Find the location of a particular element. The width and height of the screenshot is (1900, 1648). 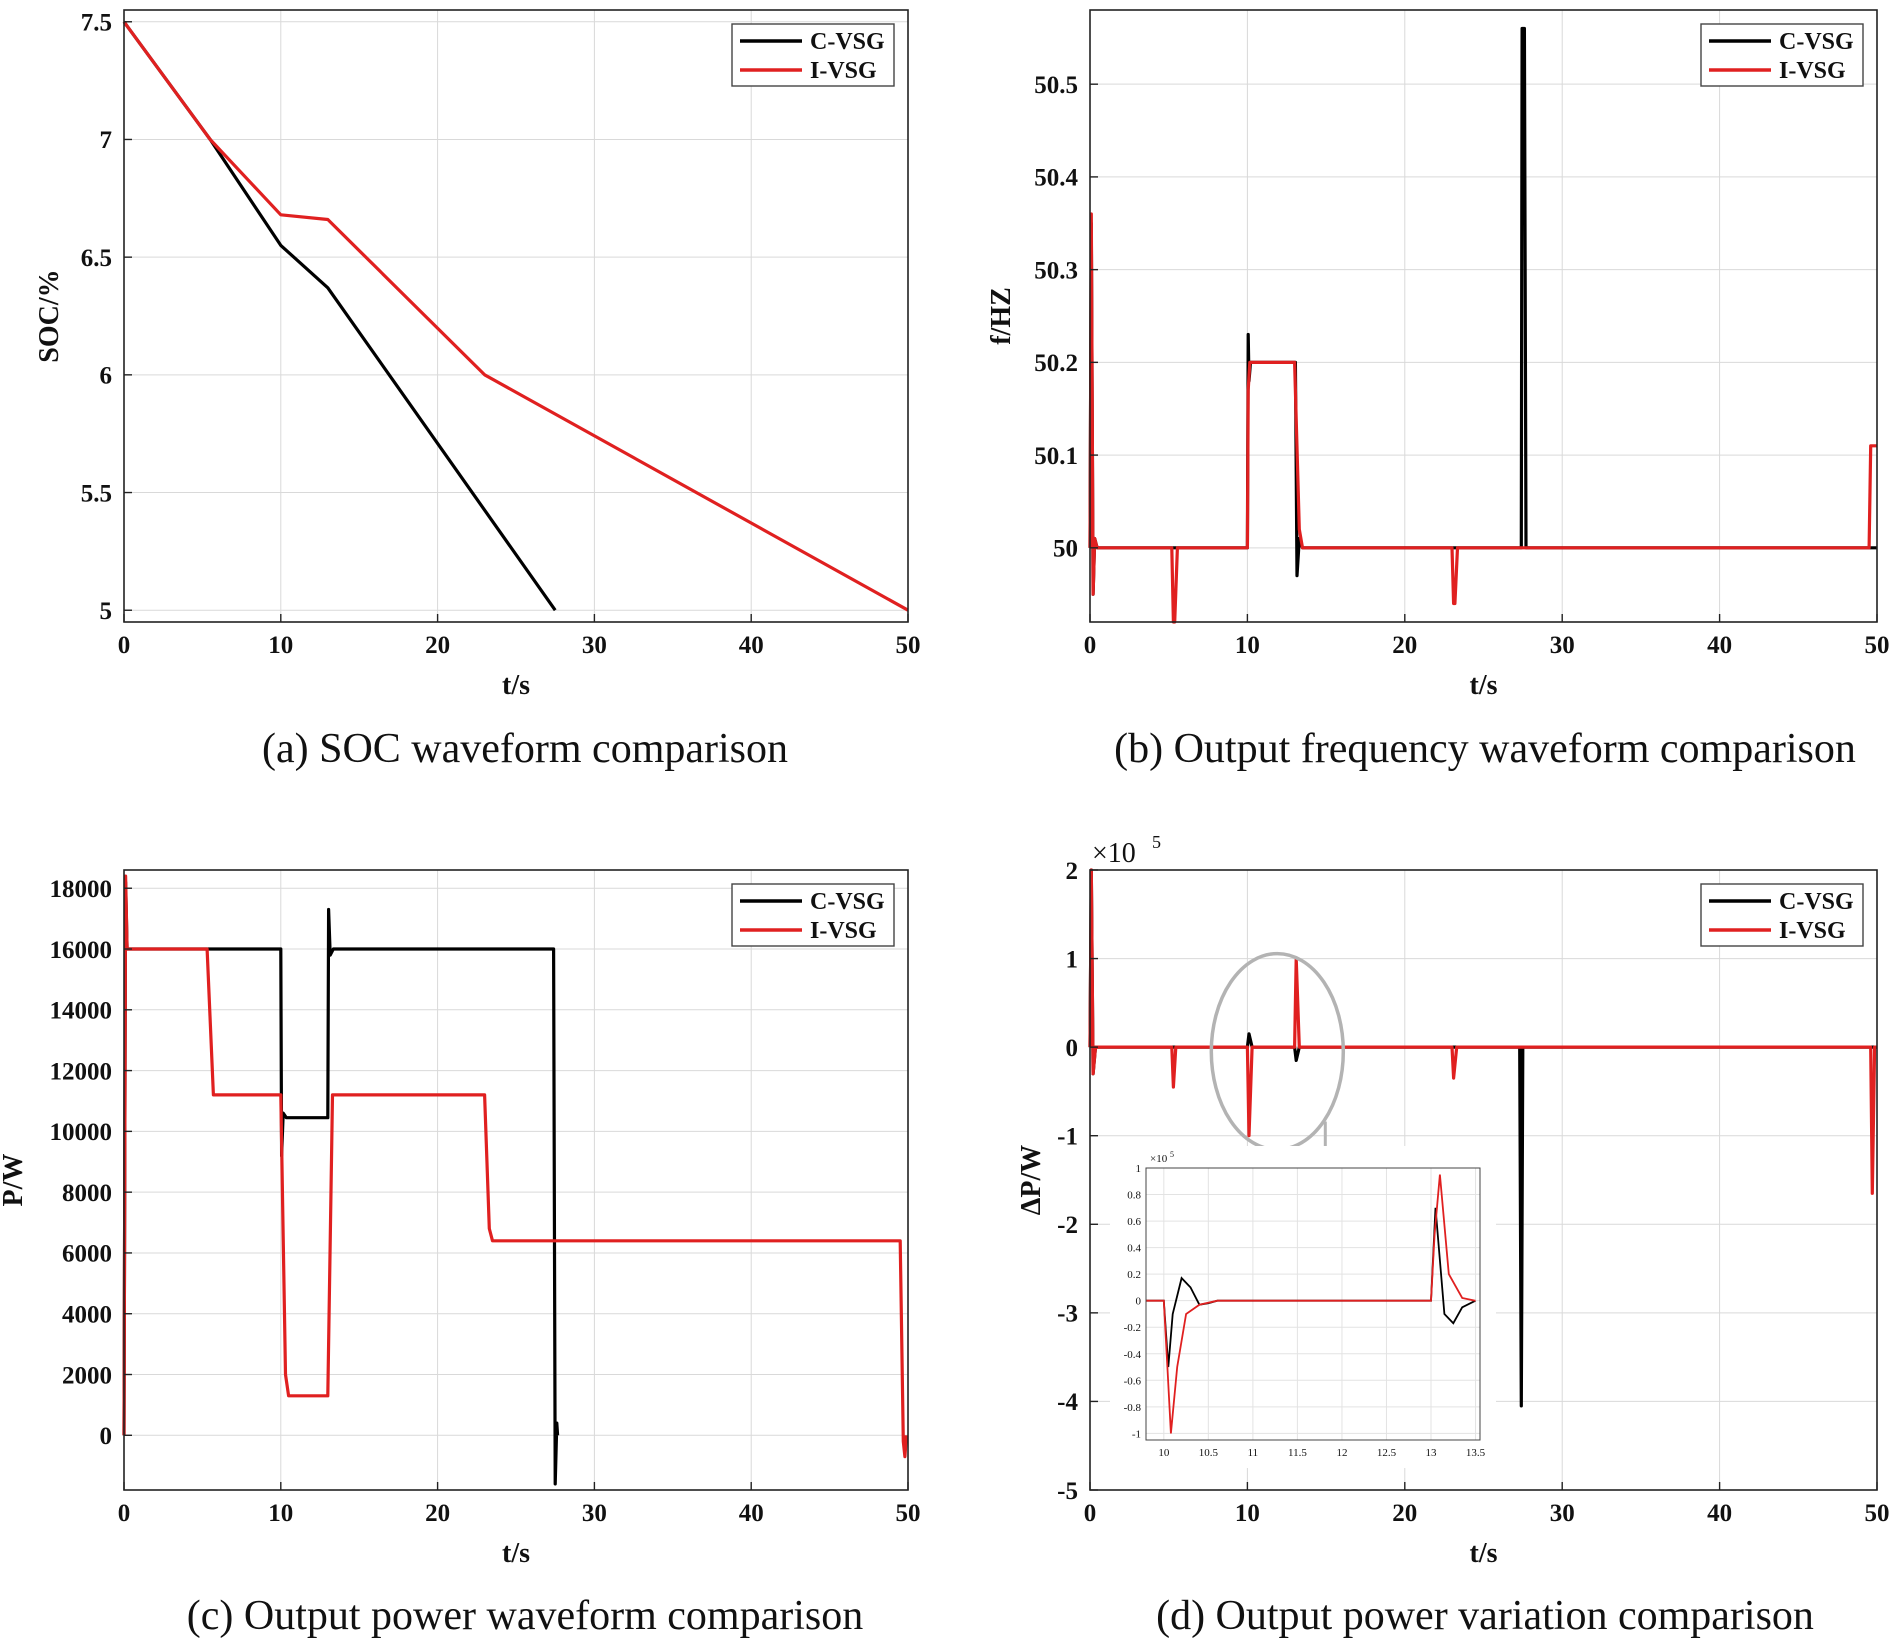

inset-x-tick-label: 12 is located at coordinates (1341, 1453).